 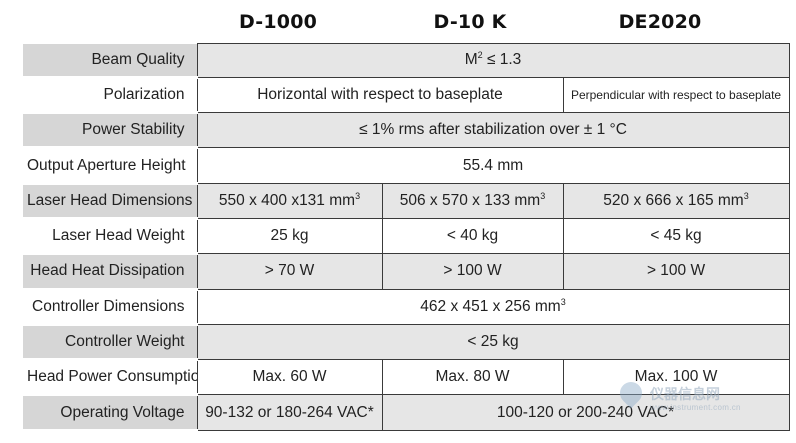 What do you see at coordinates (110, 413) in the screenshot?
I see `row-label: Operating Voltage` at bounding box center [110, 413].